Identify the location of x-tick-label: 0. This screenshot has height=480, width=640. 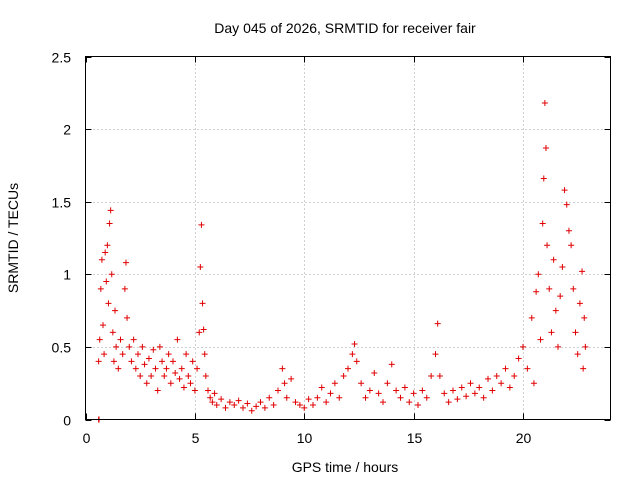
(87, 438).